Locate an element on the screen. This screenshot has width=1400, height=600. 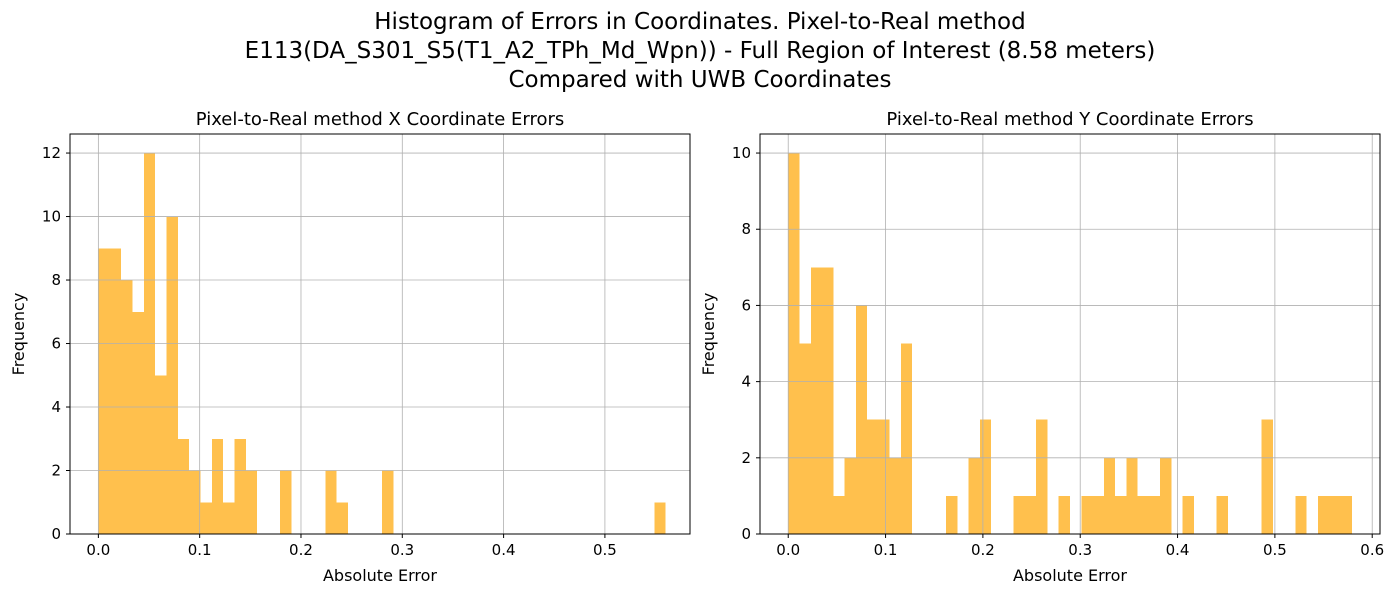
subplot-title: Pixel-to-Real method X Coordinate Errors is located at coordinates (380, 119).